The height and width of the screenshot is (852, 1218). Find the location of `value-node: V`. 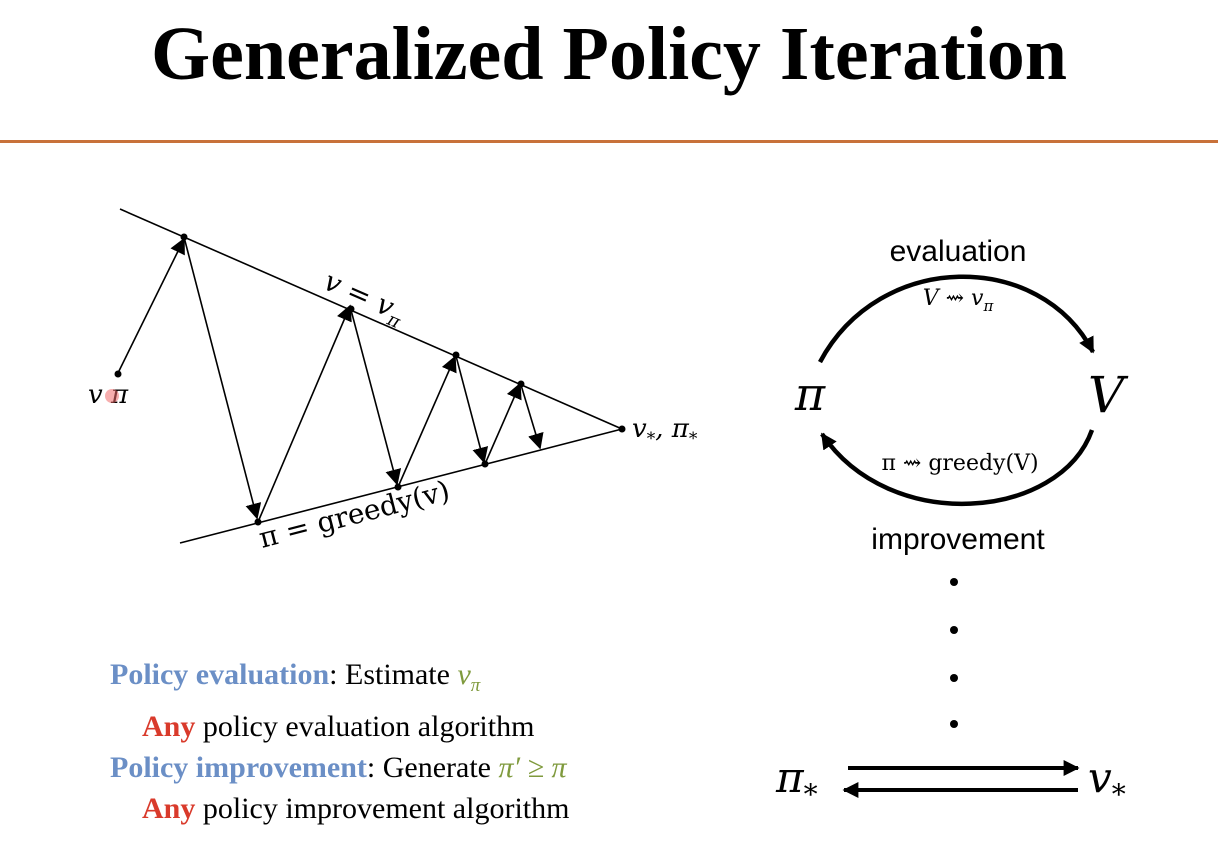

value-node: V is located at coordinates (1108, 395).